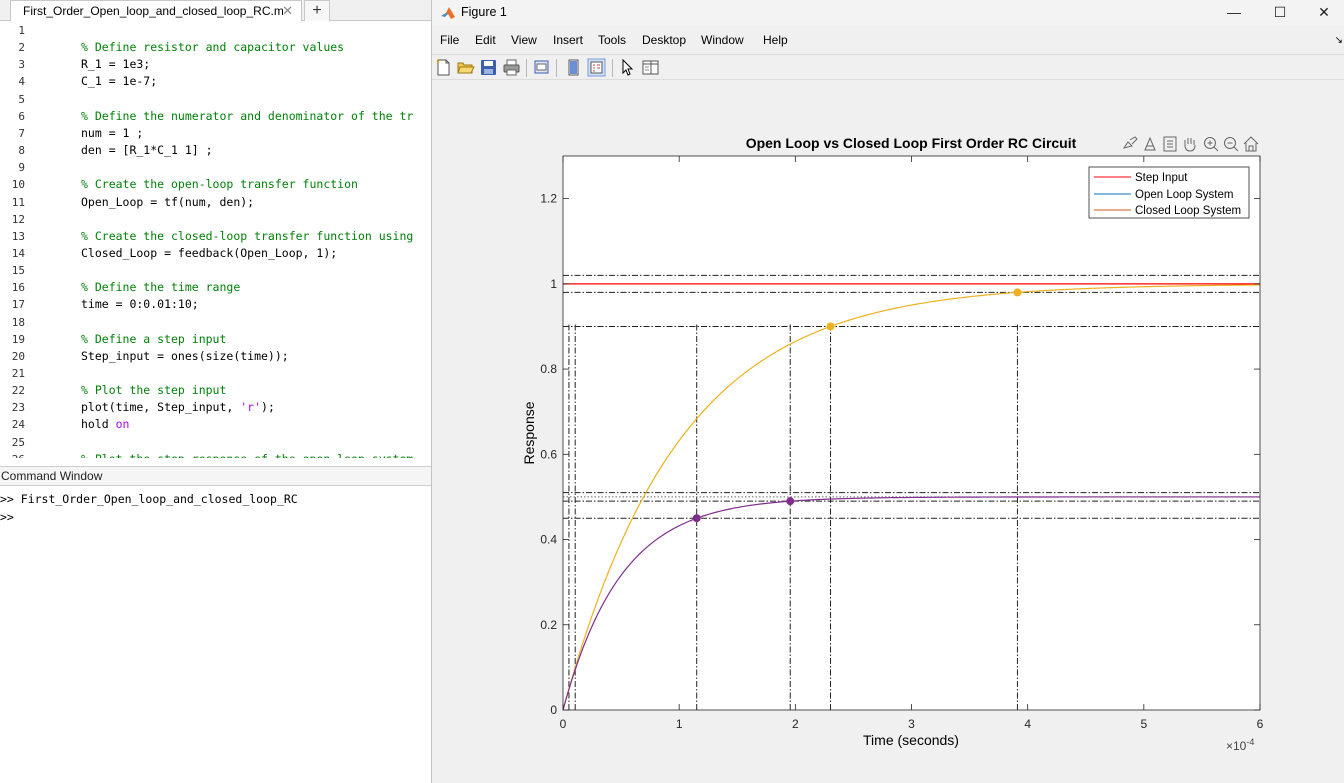  Describe the element at coordinates (18, 253) in the screenshot. I see `line-number: 14` at that location.